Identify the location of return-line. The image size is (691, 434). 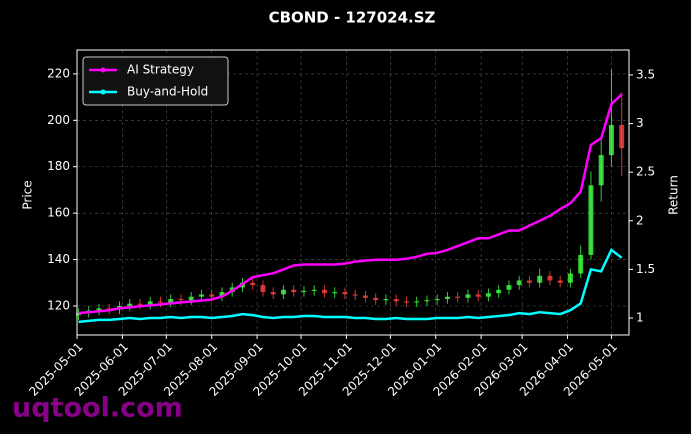
(350, 285).